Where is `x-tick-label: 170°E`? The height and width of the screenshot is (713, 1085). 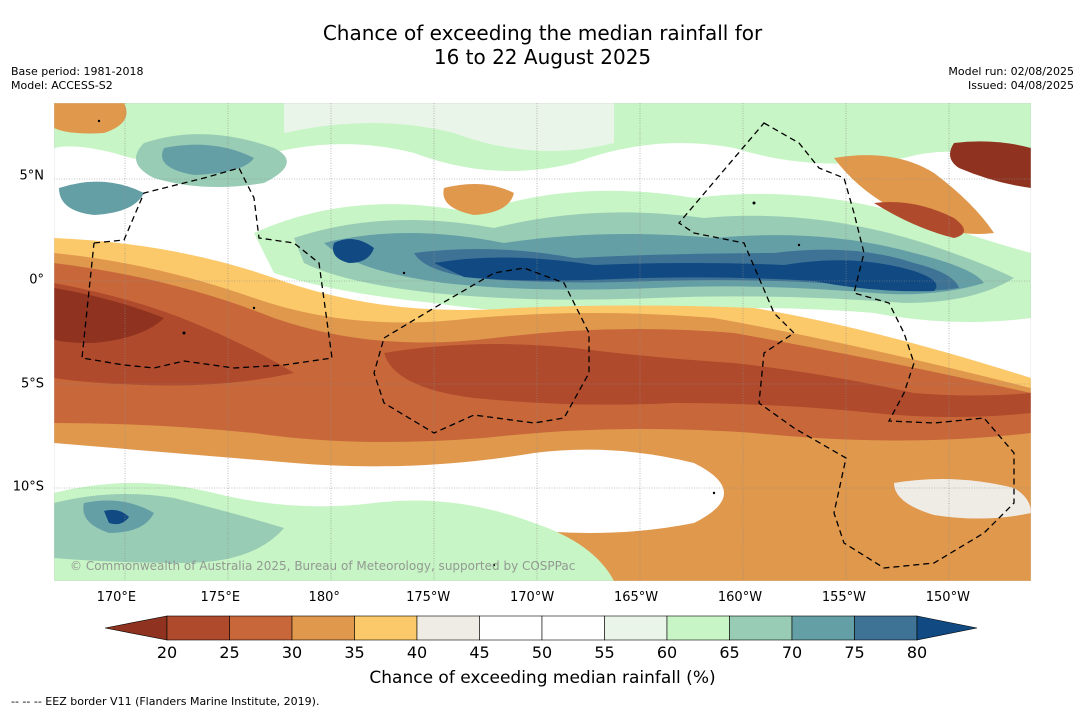 x-tick-label: 170°E is located at coordinates (116, 597).